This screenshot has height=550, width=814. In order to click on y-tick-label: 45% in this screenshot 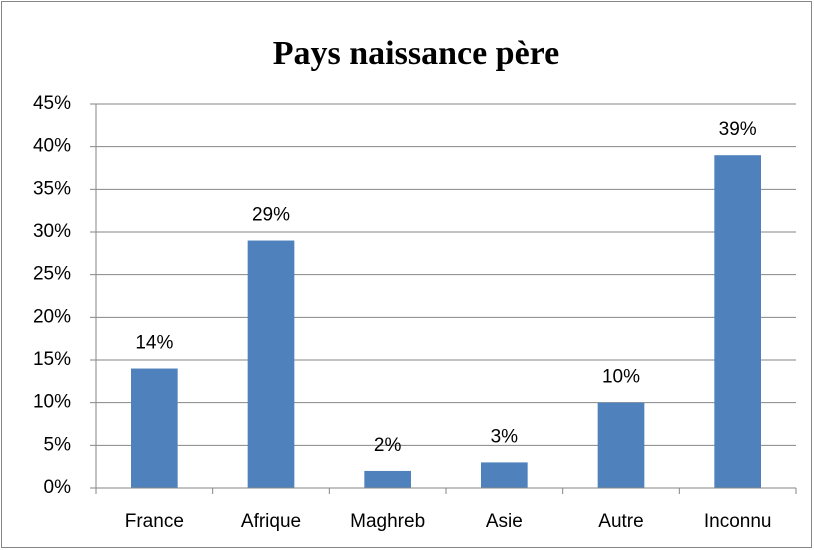, I will do `click(52, 103)`.